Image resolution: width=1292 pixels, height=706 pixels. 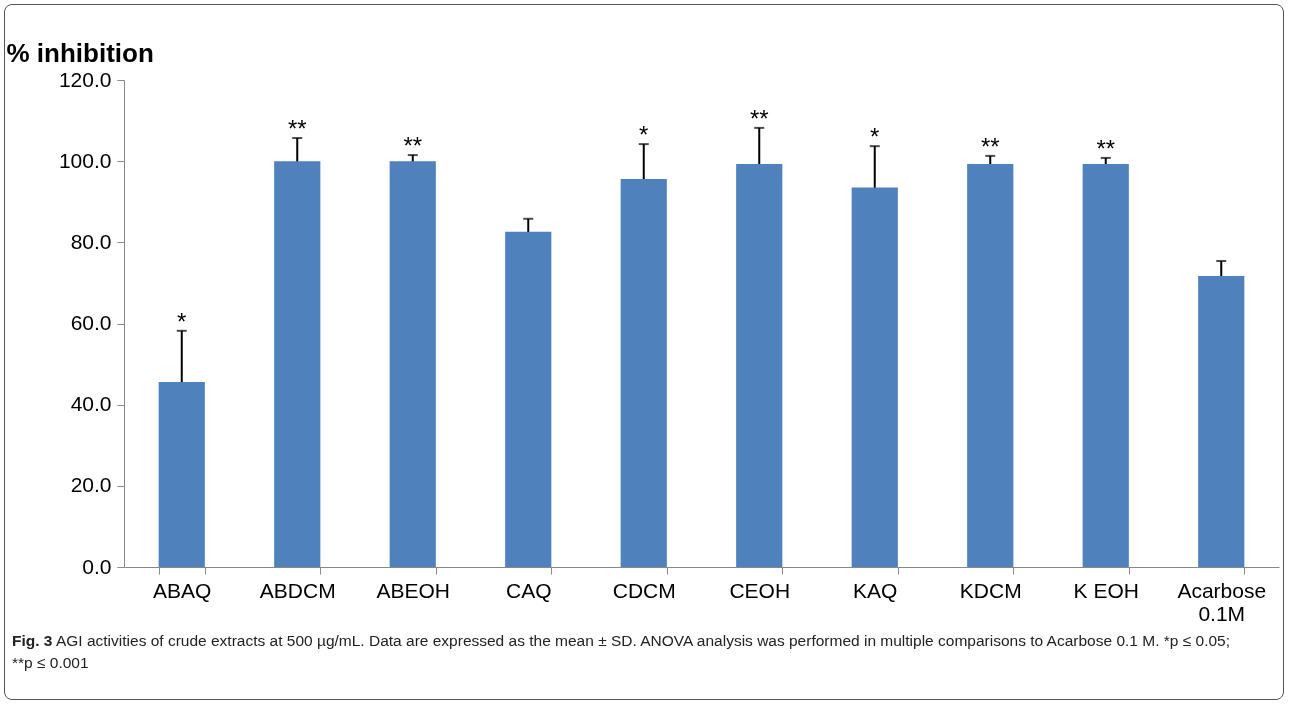 I want to click on x-tick-label: KAQ, so click(x=875, y=590).